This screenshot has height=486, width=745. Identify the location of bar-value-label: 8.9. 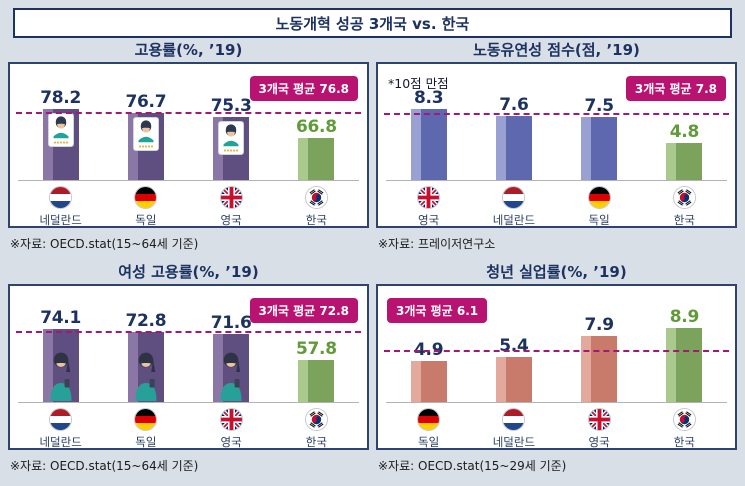
(684, 317).